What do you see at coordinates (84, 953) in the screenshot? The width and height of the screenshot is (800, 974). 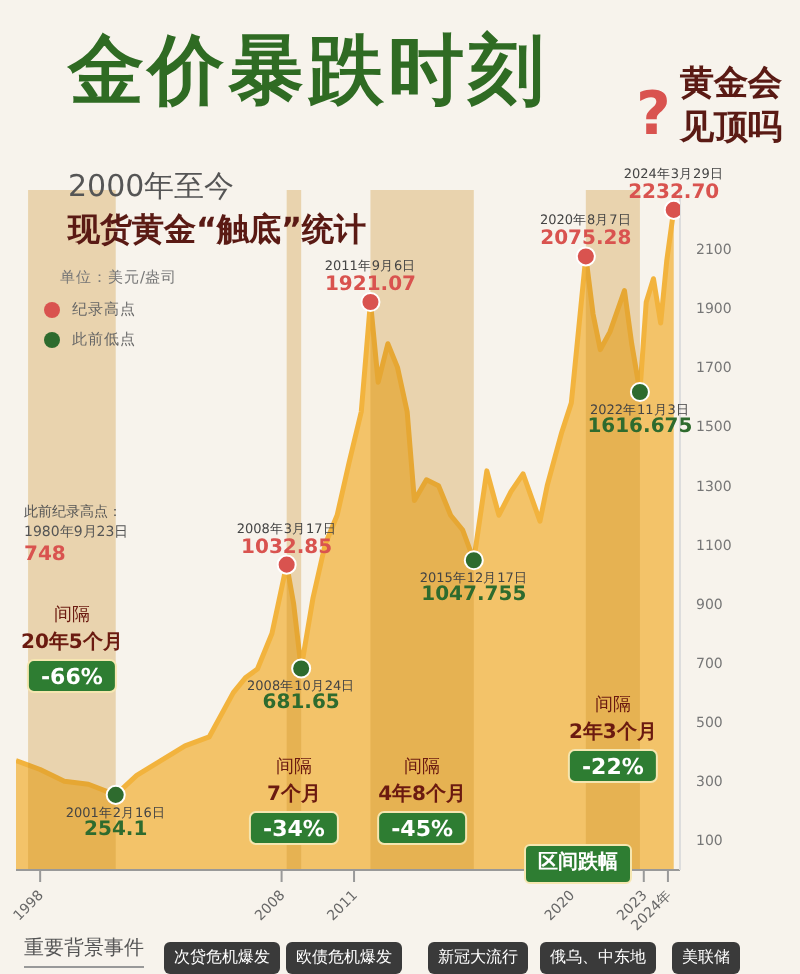 I see `text: 重要背景事件` at bounding box center [84, 953].